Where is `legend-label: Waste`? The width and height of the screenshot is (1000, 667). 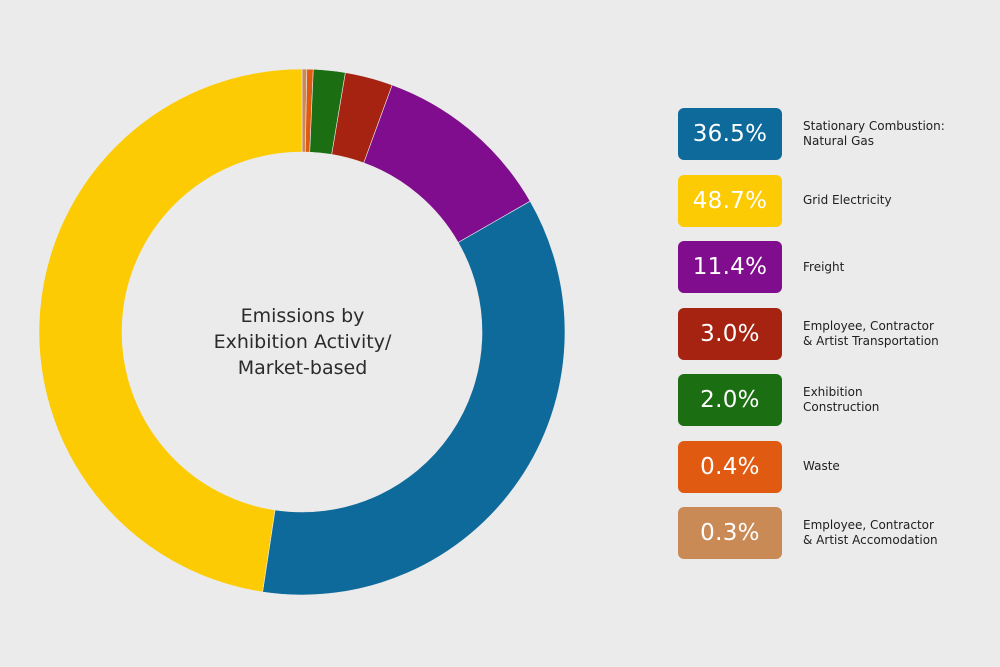
legend-label: Waste is located at coordinates (901, 467).